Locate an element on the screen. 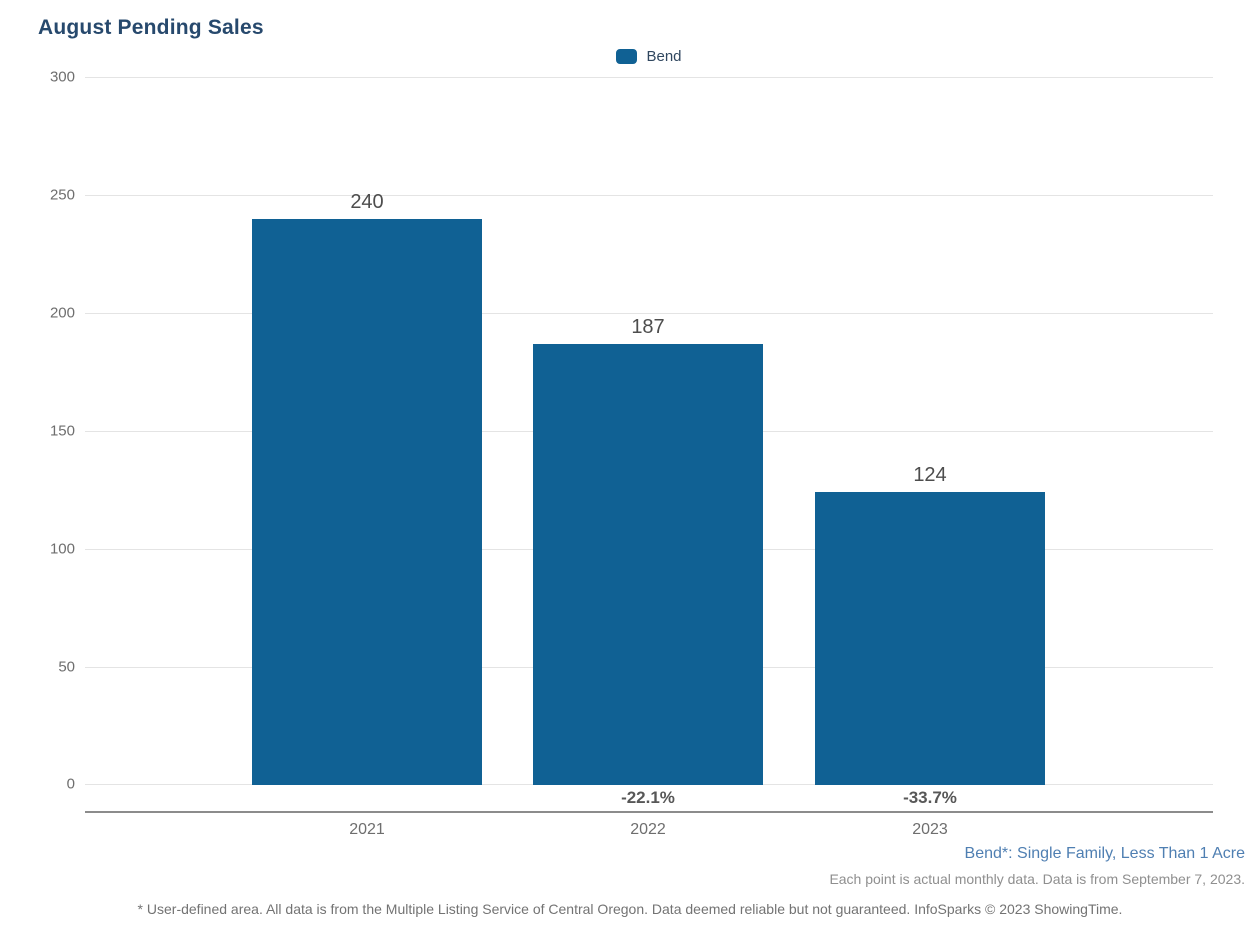 Image resolution: width=1260 pixels, height=940 pixels. pct-change-2022: -22.1% is located at coordinates (648, 797).